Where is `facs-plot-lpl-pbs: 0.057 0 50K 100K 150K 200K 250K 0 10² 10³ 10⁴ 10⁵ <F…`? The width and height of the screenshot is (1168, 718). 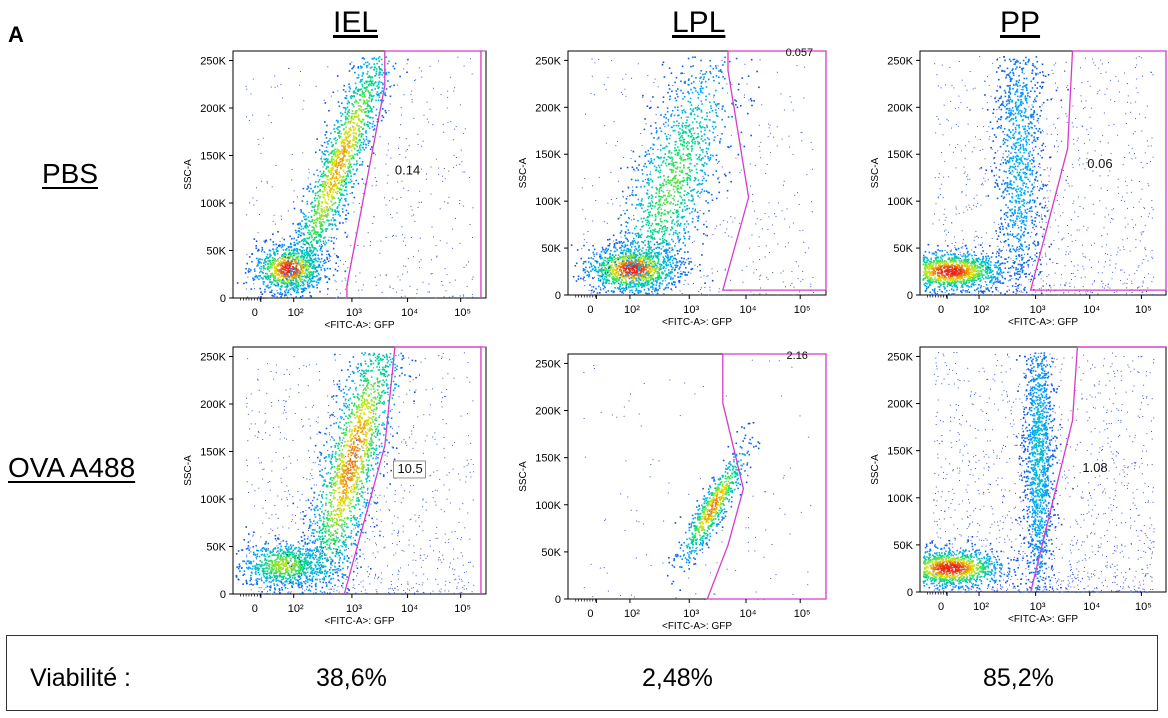 facs-plot-lpl-pbs: 0.057 0 50K 100K 150K 200K 250K 0 10² 10³ 10⁴ 10⁵ <F… is located at coordinates (672, 187).